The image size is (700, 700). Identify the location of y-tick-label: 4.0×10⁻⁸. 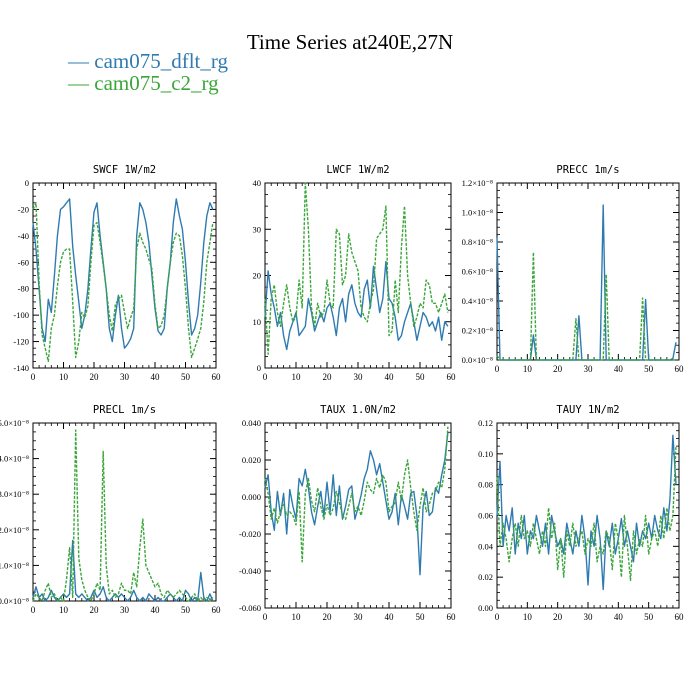
(14, 459).